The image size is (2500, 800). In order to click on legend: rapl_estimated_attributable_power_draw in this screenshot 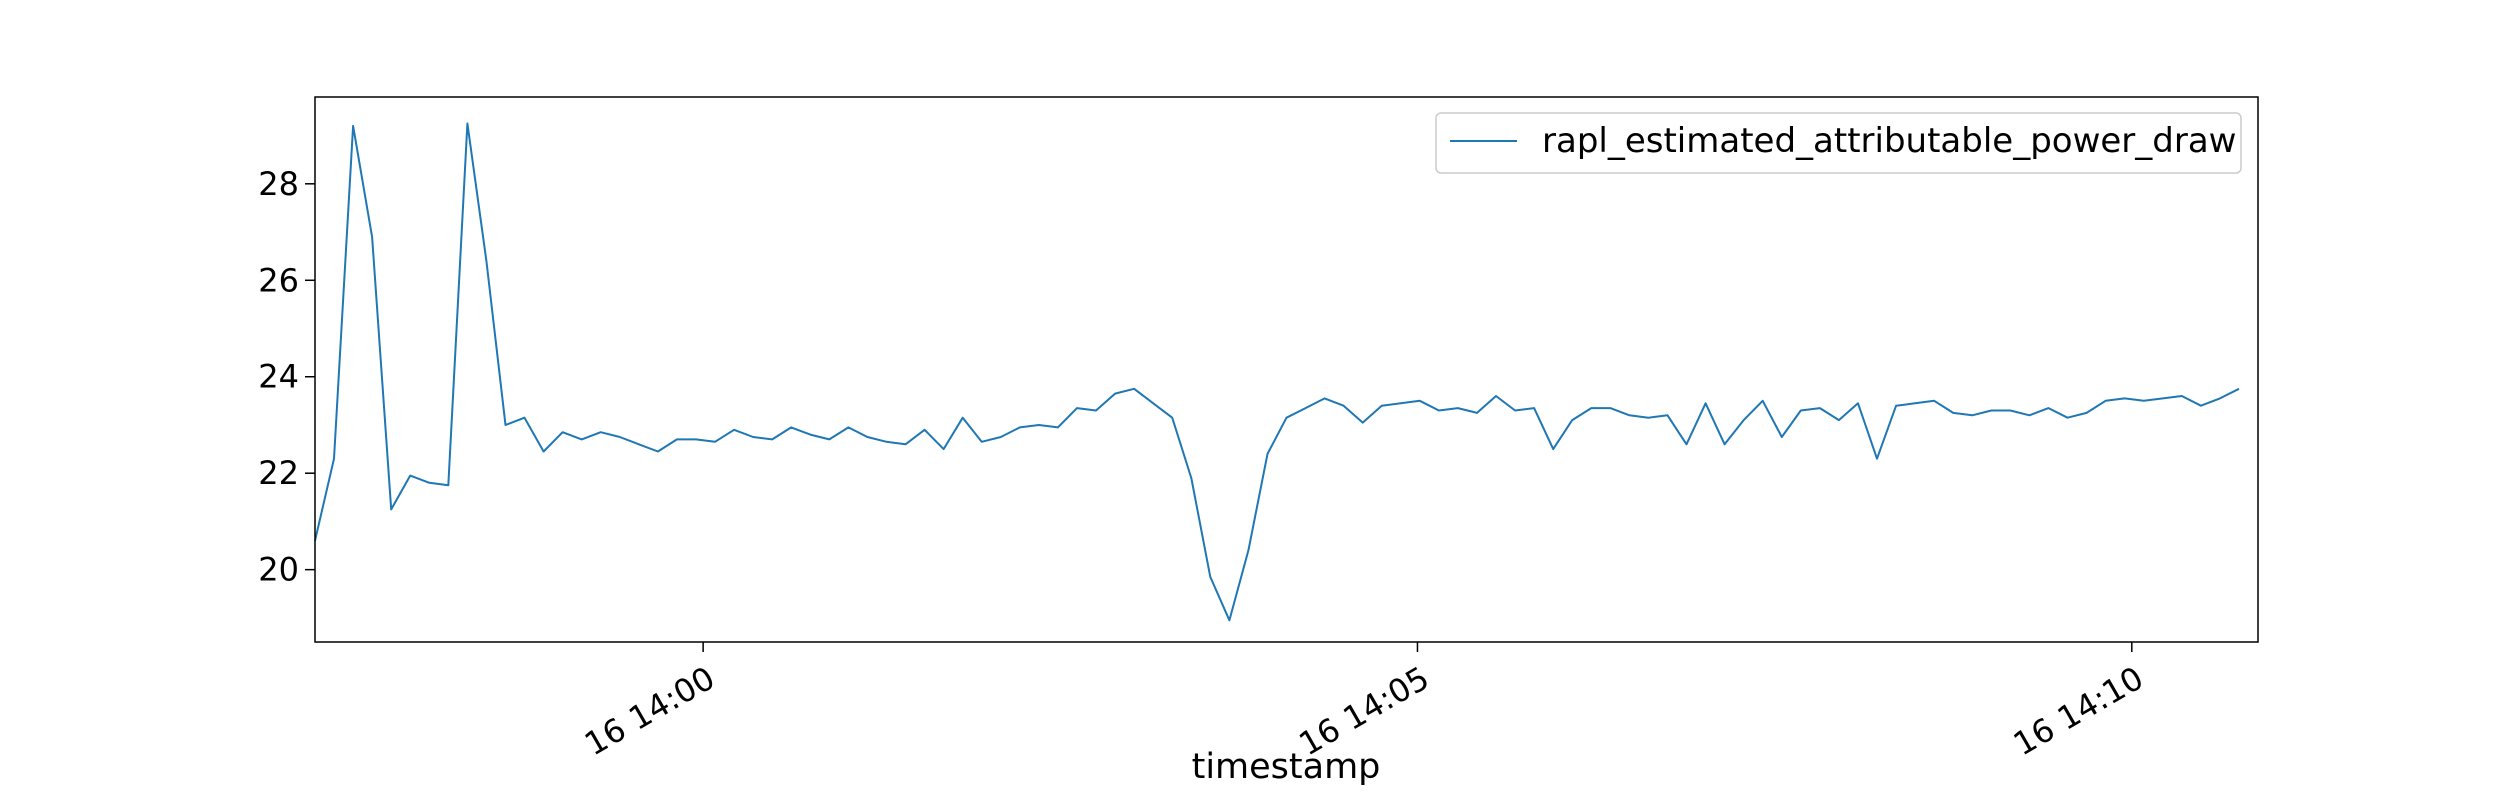, I will do `click(1838, 143)`.